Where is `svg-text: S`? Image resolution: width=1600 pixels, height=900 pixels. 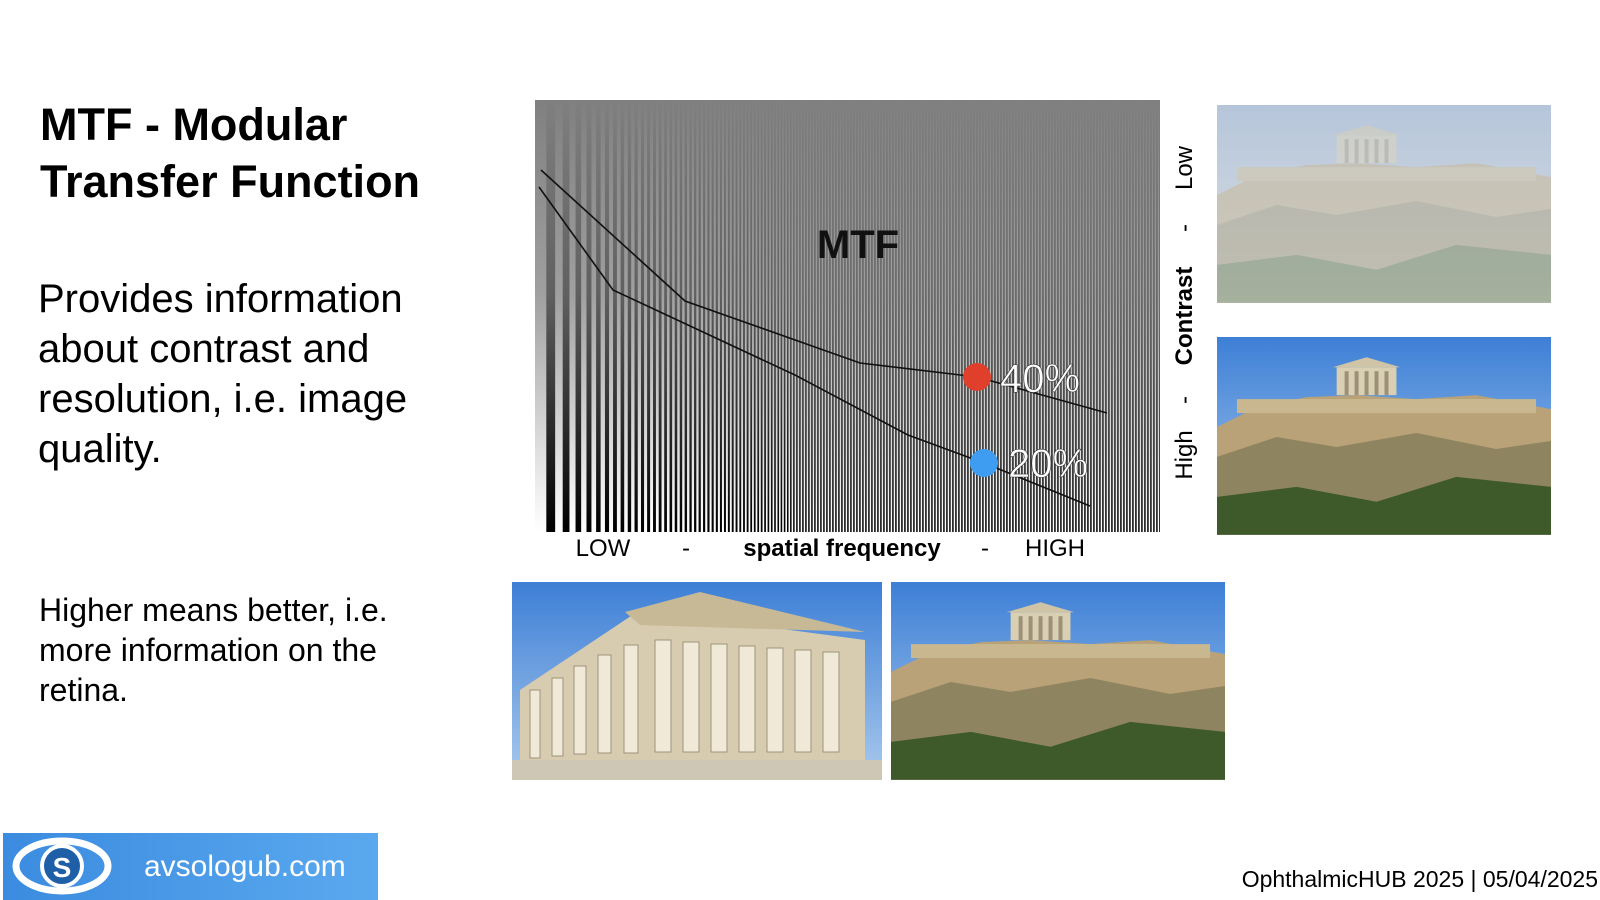 svg-text: S is located at coordinates (62, 867).